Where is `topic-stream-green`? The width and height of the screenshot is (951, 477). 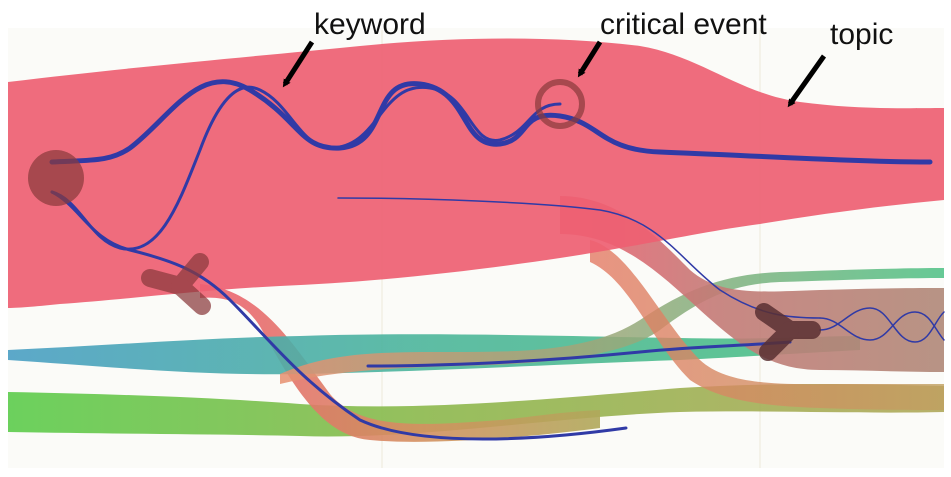
topic-stream-green is located at coordinates (476, 410).